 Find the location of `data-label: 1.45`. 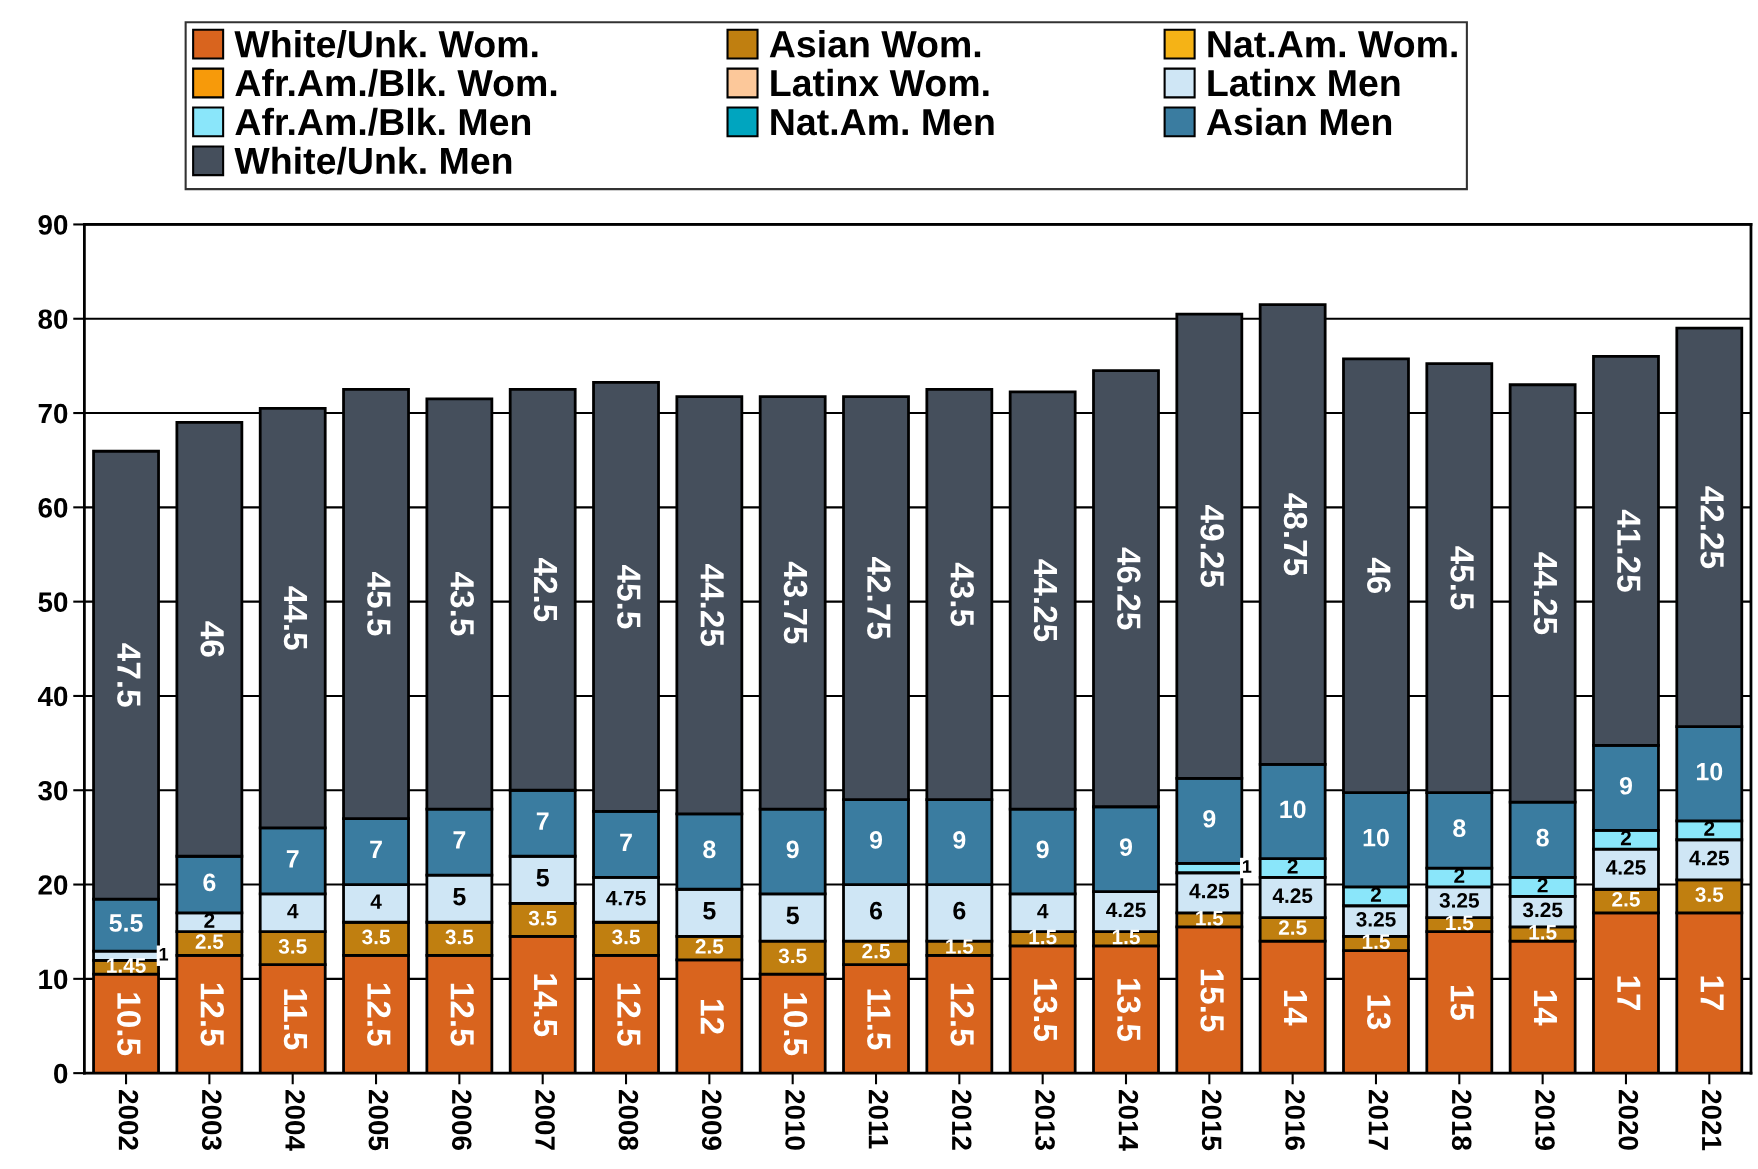

data-label: 1.45 is located at coordinates (126, 965).